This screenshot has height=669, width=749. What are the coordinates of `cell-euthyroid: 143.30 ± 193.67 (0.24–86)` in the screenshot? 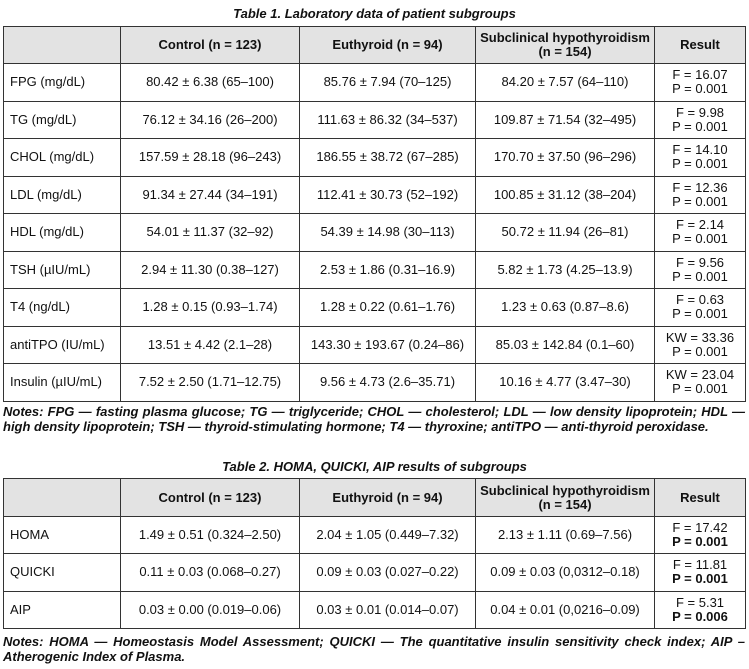 It's located at (387, 344).